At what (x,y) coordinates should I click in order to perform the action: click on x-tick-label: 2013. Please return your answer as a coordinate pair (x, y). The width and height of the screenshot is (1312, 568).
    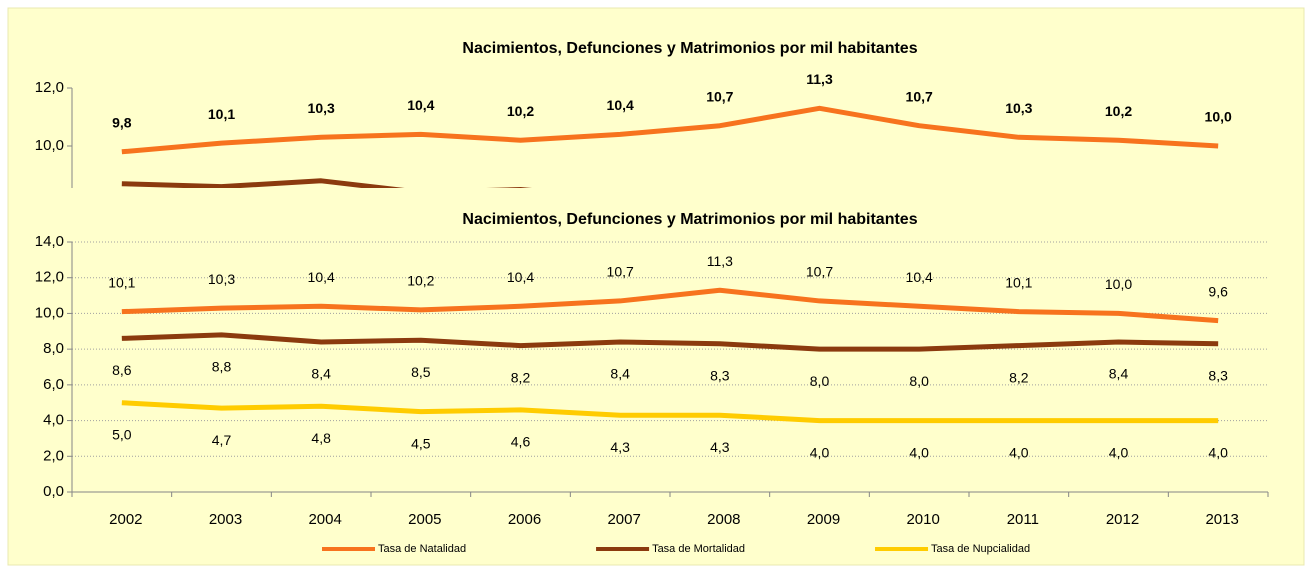
    Looking at the image, I should click on (1221, 519).